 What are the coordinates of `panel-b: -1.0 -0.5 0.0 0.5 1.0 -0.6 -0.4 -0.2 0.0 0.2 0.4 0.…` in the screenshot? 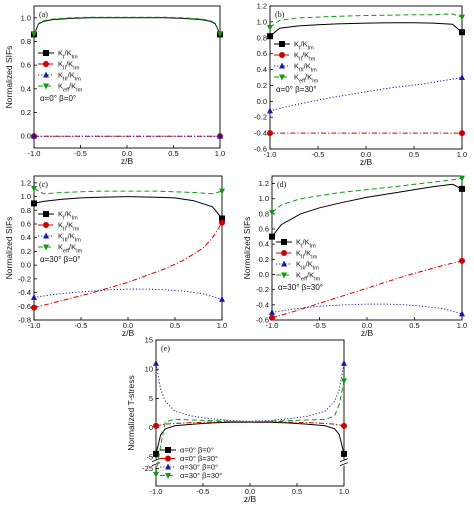 It's located at (360, 85).